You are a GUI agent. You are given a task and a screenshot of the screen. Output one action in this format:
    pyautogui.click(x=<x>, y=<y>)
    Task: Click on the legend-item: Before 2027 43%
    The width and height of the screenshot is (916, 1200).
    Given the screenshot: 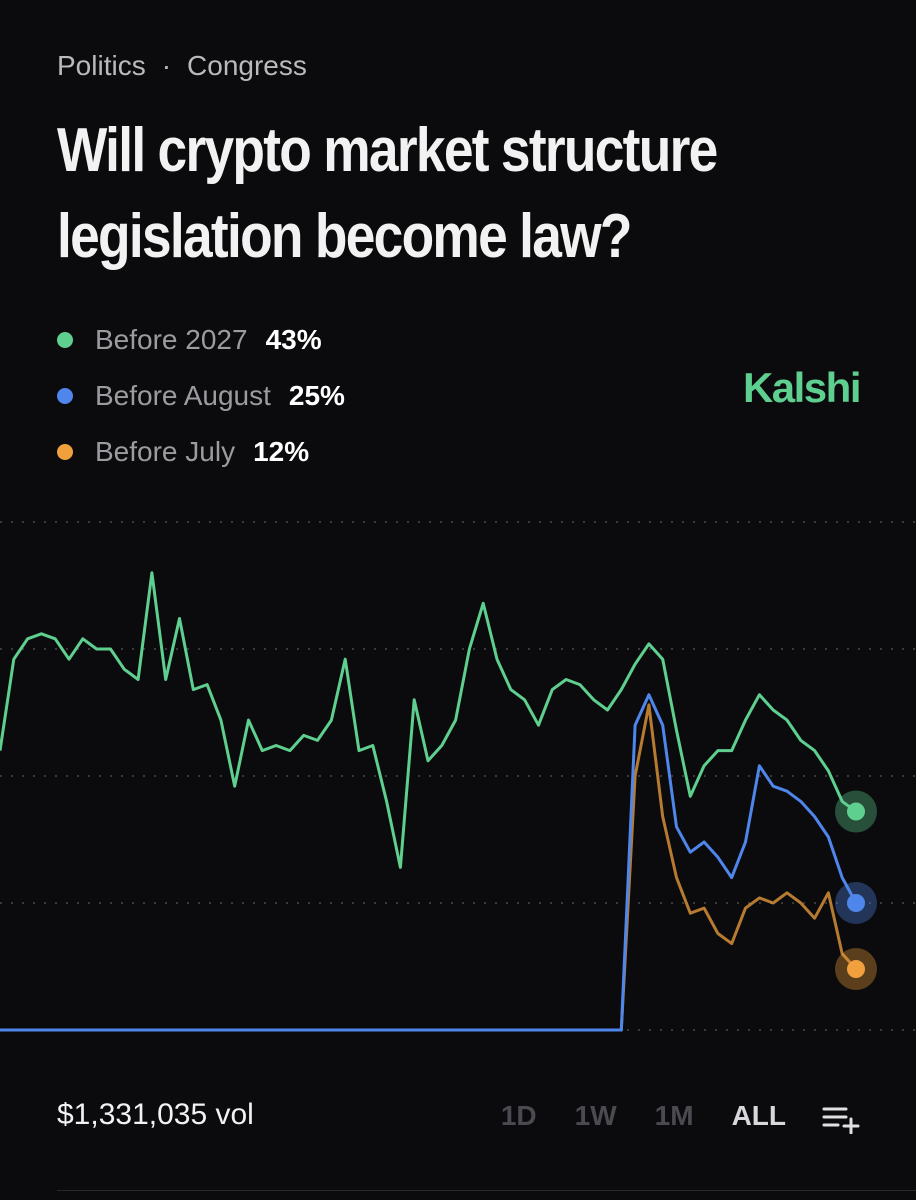 What is the action you would take?
    pyautogui.click(x=201, y=340)
    